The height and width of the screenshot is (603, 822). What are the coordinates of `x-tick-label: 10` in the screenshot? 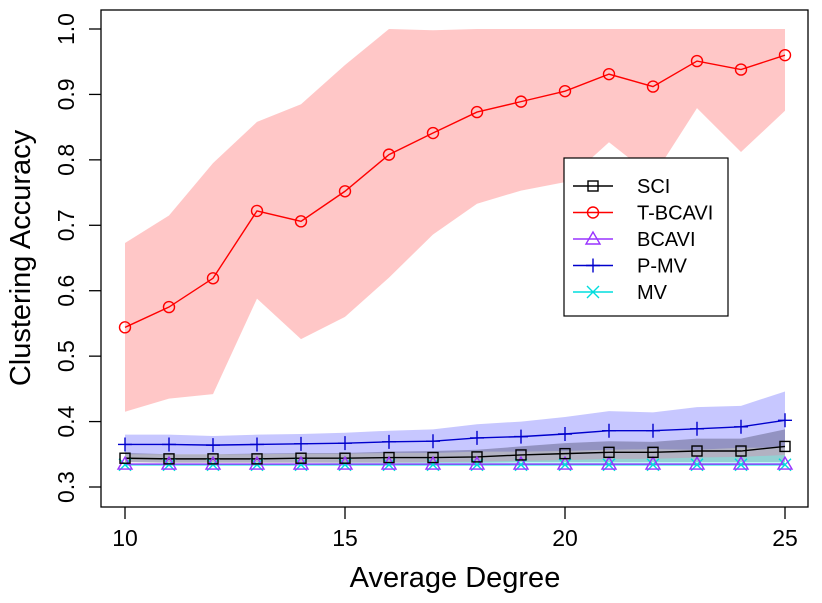 It's located at (125, 538).